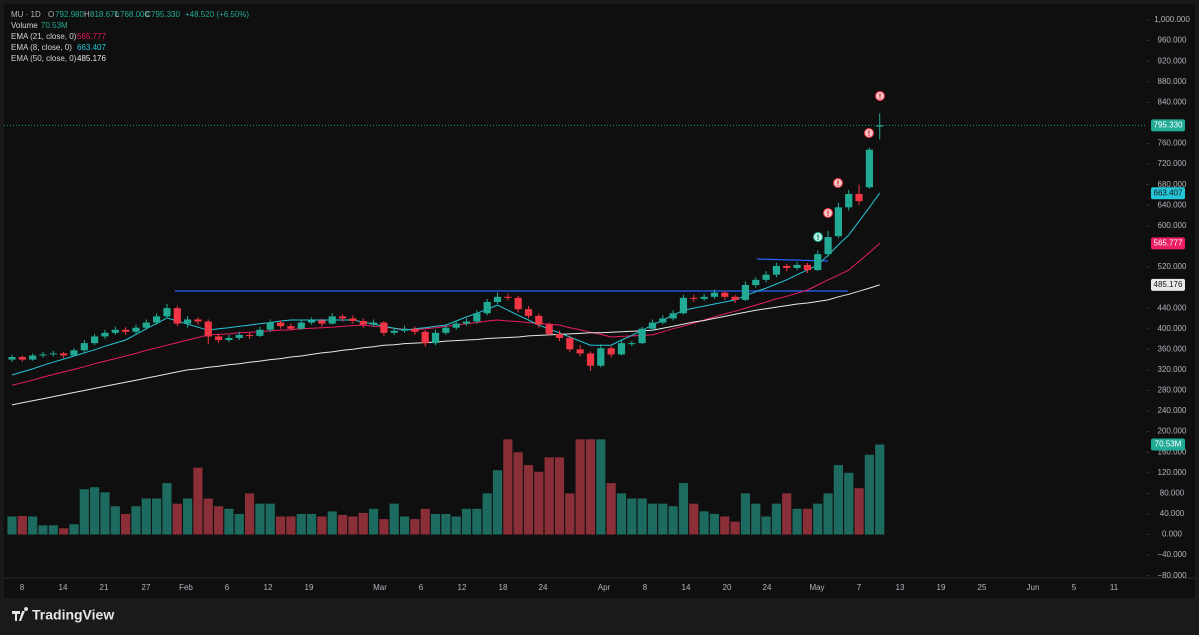 This screenshot has height=635, width=1199. Describe the element at coordinates (941, 587) in the screenshot. I see `x-tick-label: 19` at that location.